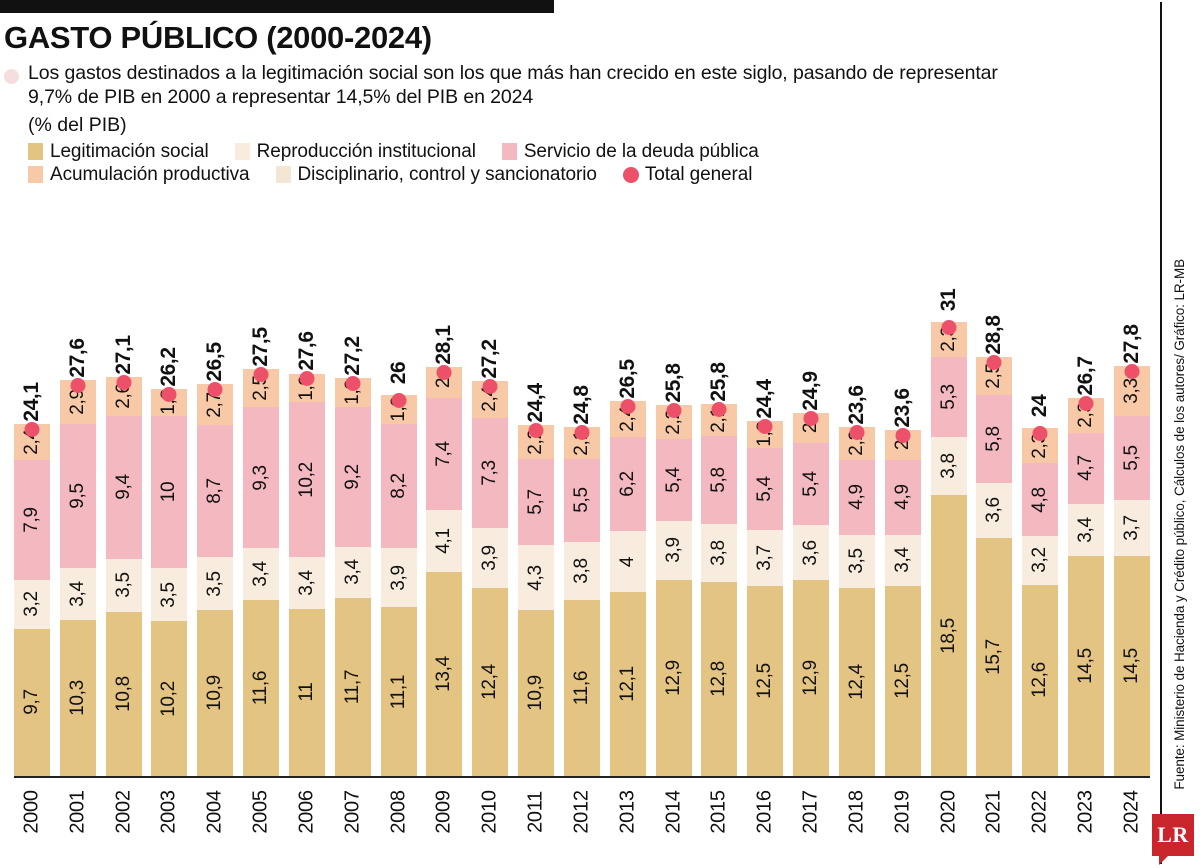  I want to click on legend-label: Total general, so click(698, 174).